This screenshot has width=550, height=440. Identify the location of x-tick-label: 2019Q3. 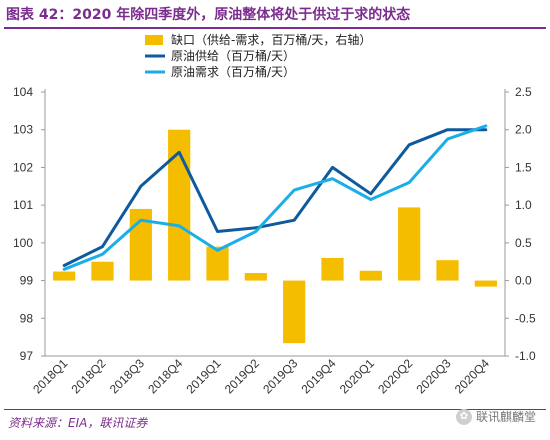
(280, 376).